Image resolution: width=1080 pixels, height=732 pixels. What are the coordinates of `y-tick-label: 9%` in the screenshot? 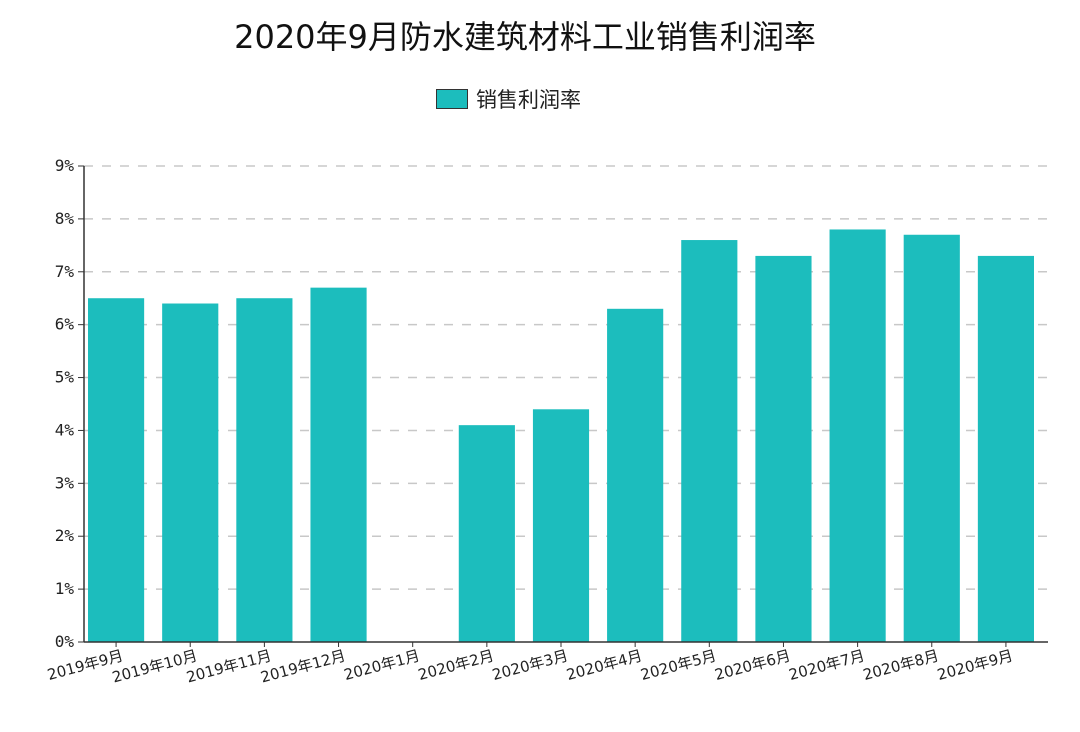 It's located at (65, 165).